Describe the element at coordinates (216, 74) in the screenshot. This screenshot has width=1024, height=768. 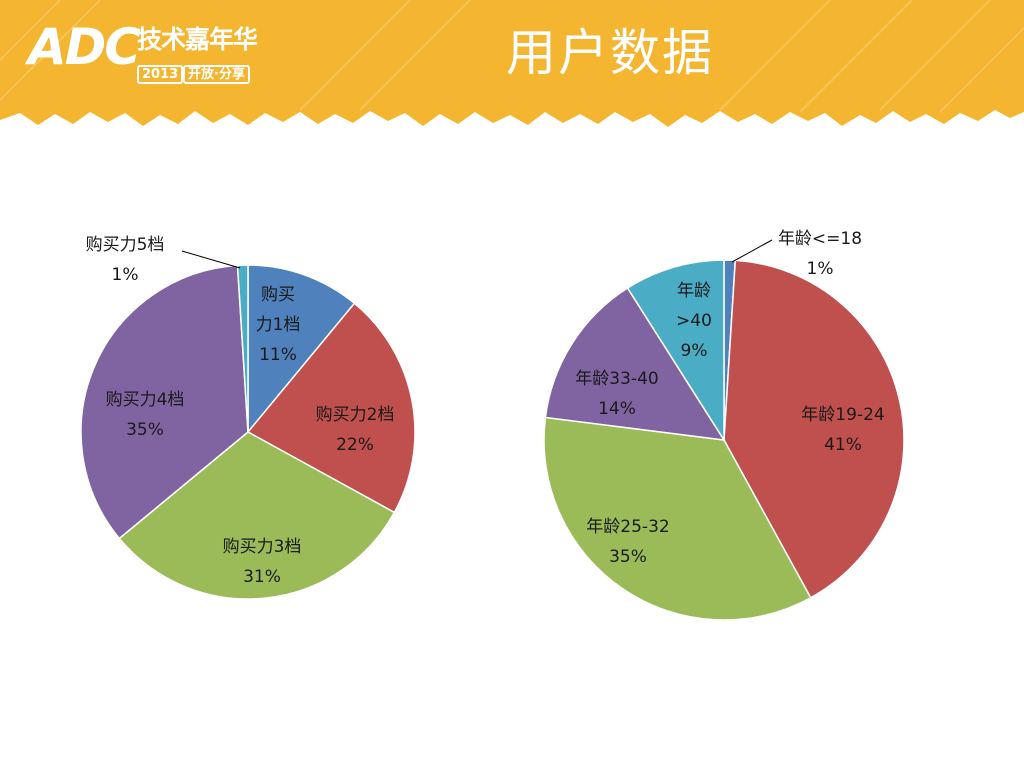
I see `logo-slogan: 开放·分享` at that location.